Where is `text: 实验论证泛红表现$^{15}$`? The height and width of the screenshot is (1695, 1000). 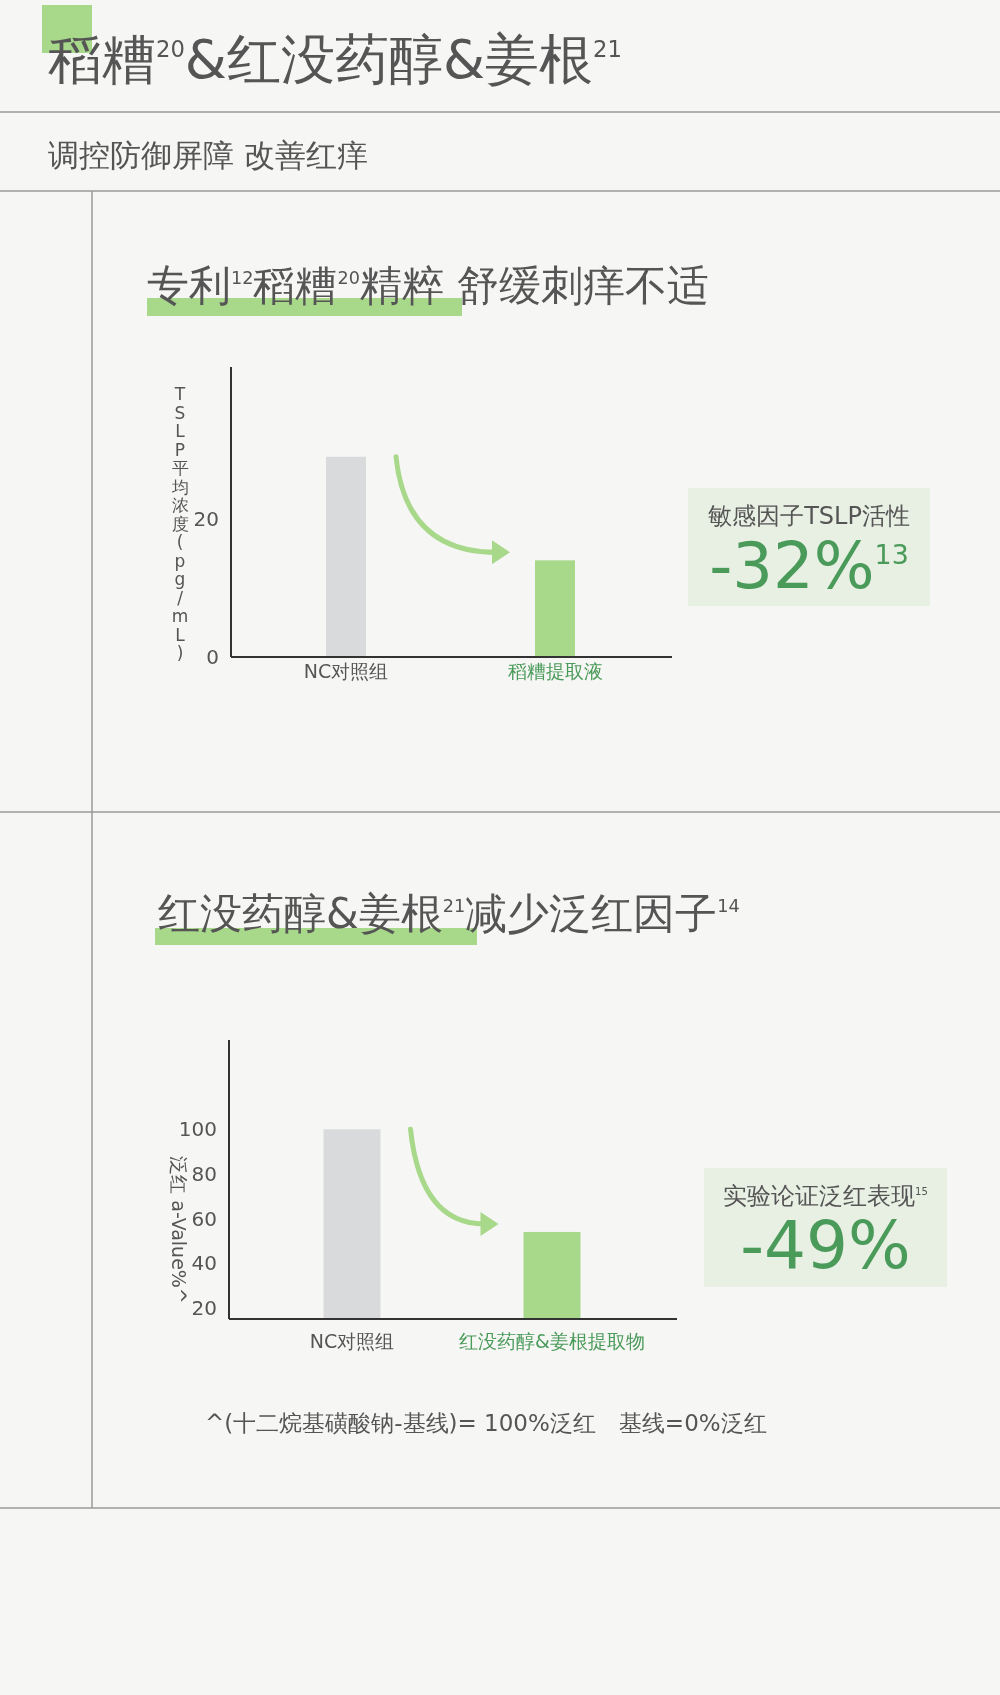
text: 实验论证泛红表现$^{15}$ is located at coordinates (825, 1196).